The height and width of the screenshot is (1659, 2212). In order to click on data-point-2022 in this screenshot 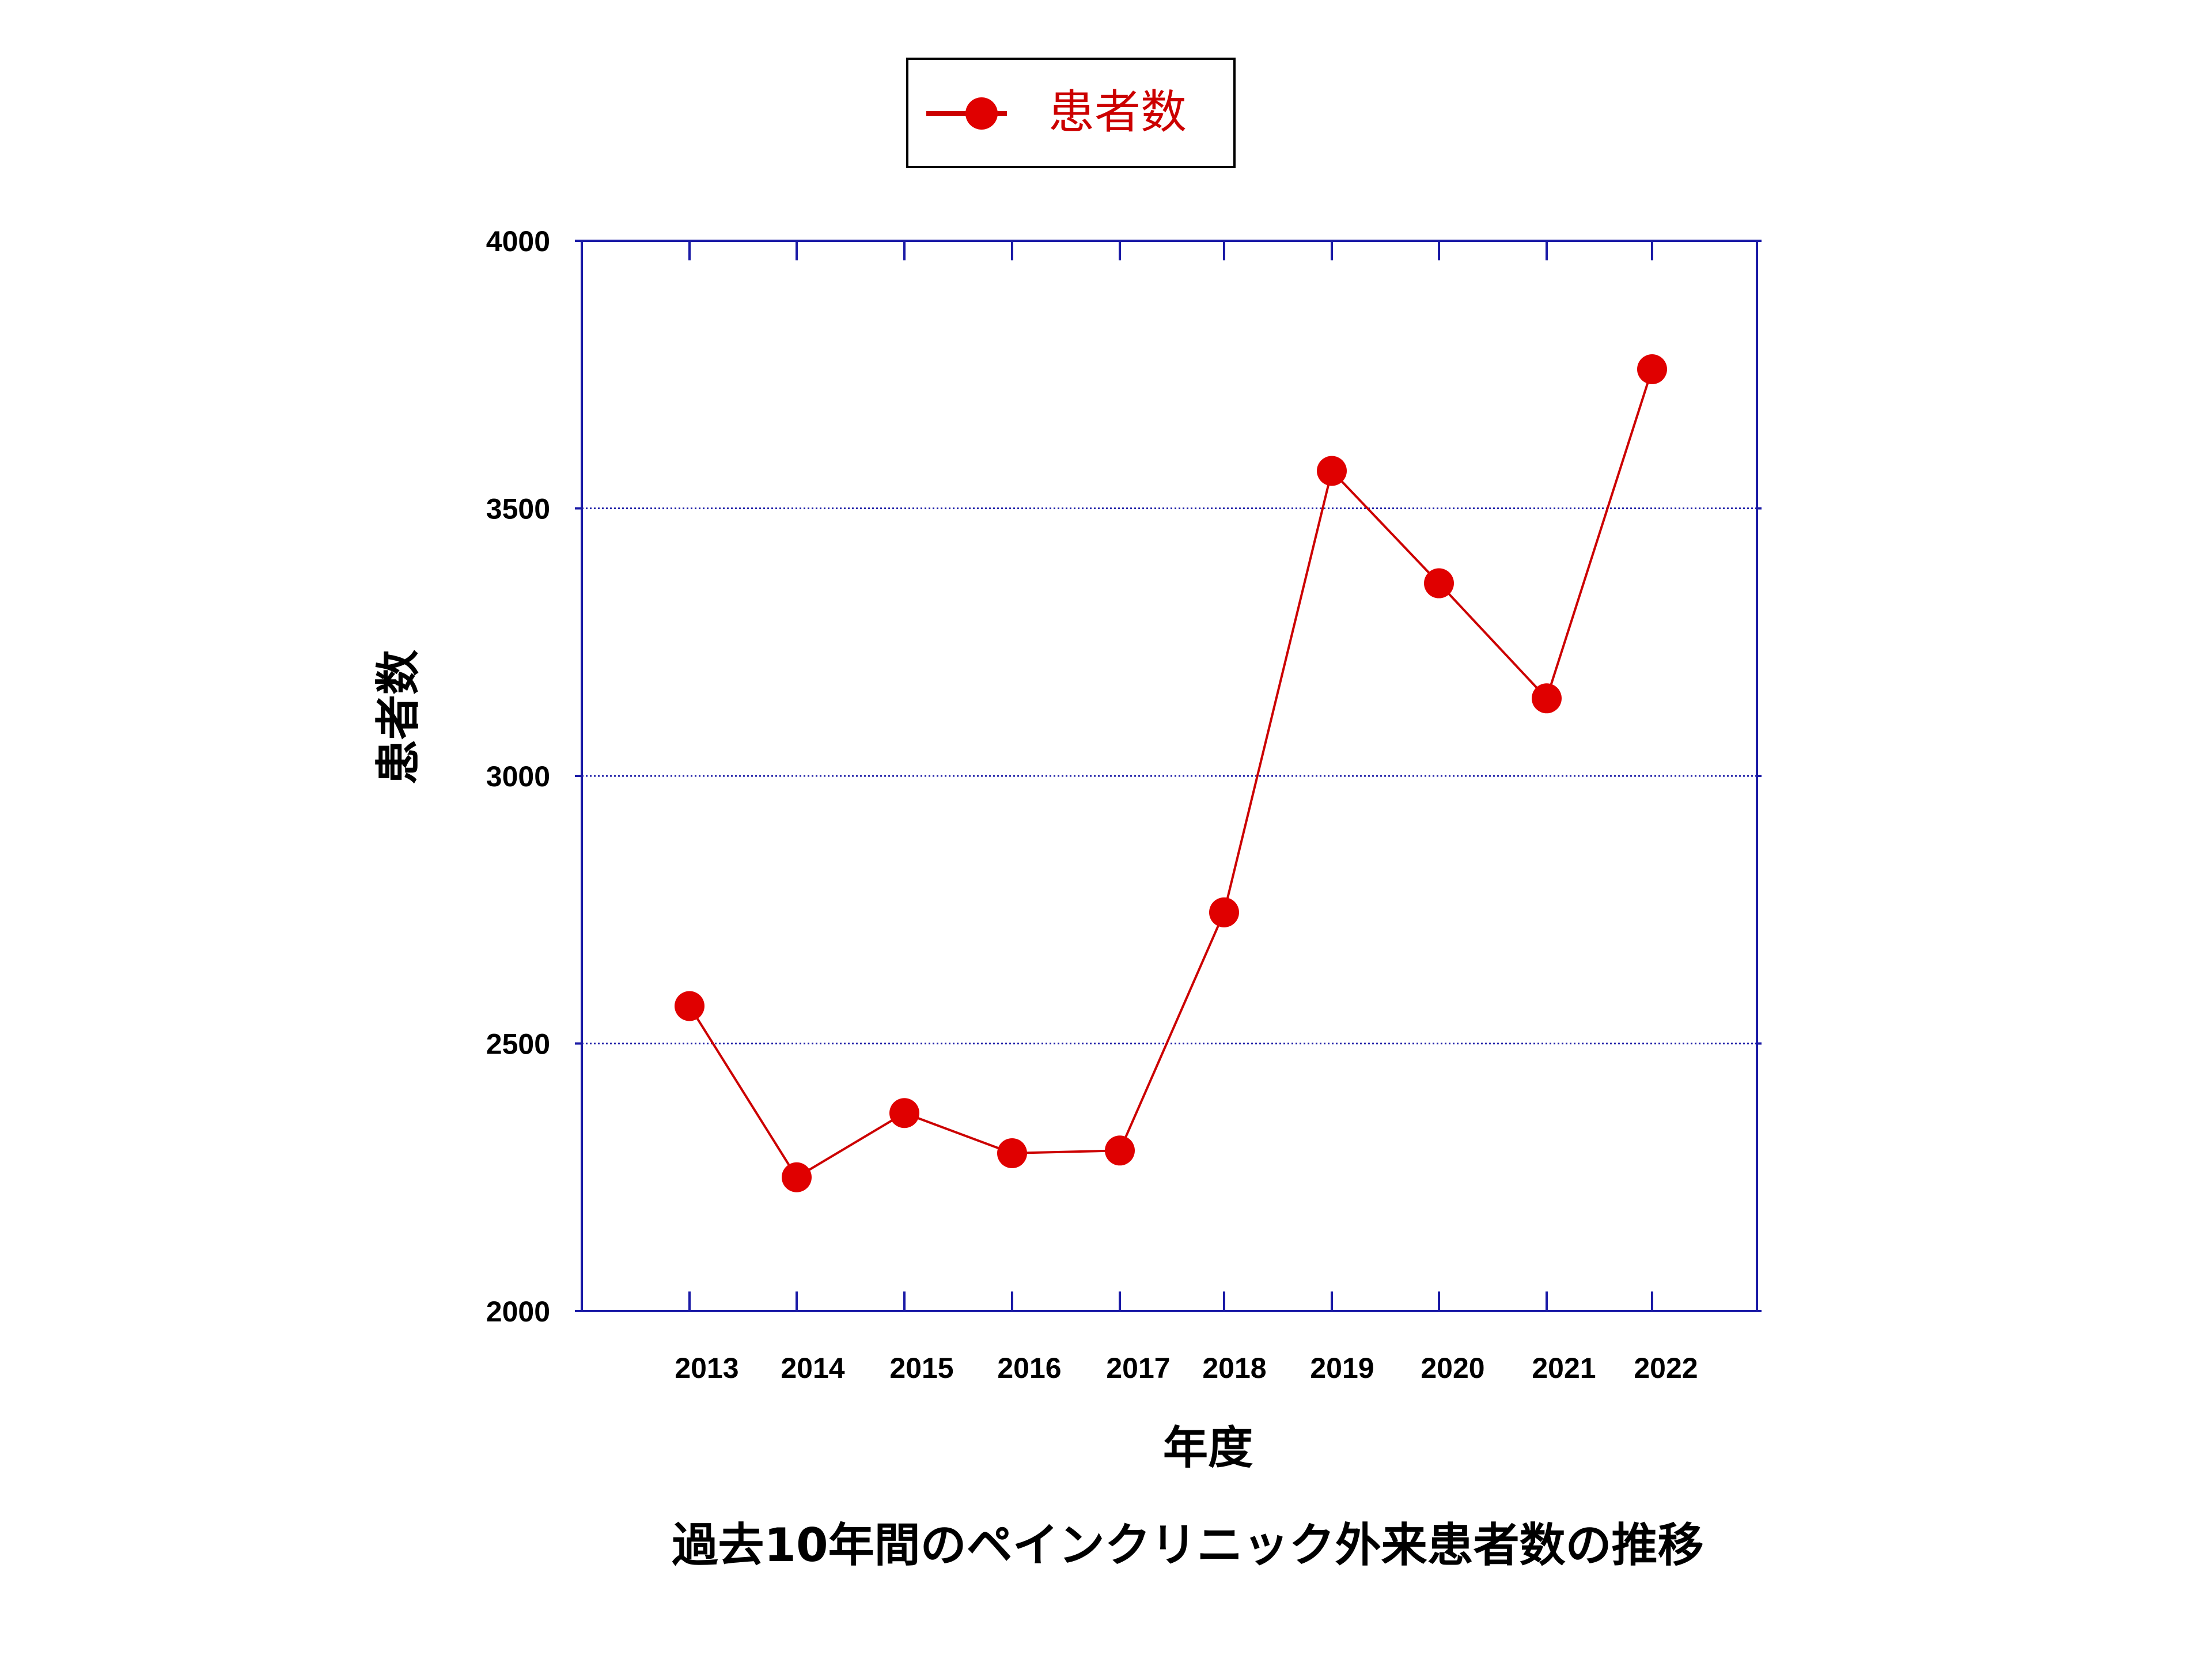, I will do `click(1652, 369)`.